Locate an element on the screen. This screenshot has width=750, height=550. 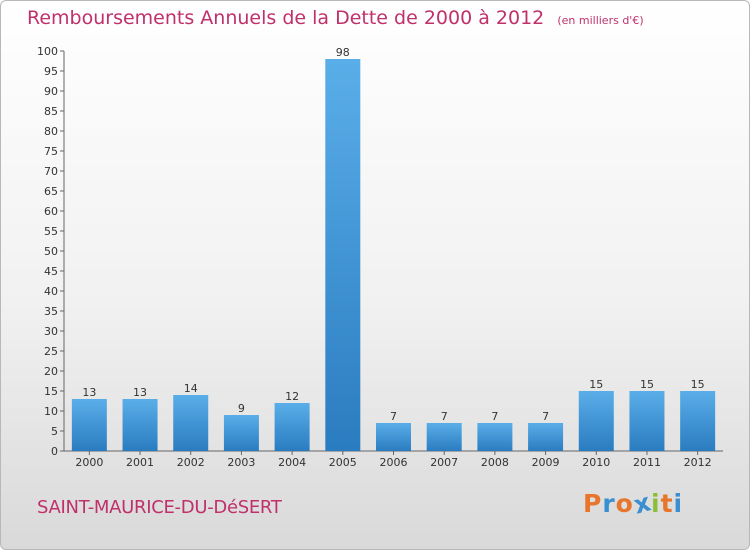
logo-letter: r is located at coordinates (609, 503).